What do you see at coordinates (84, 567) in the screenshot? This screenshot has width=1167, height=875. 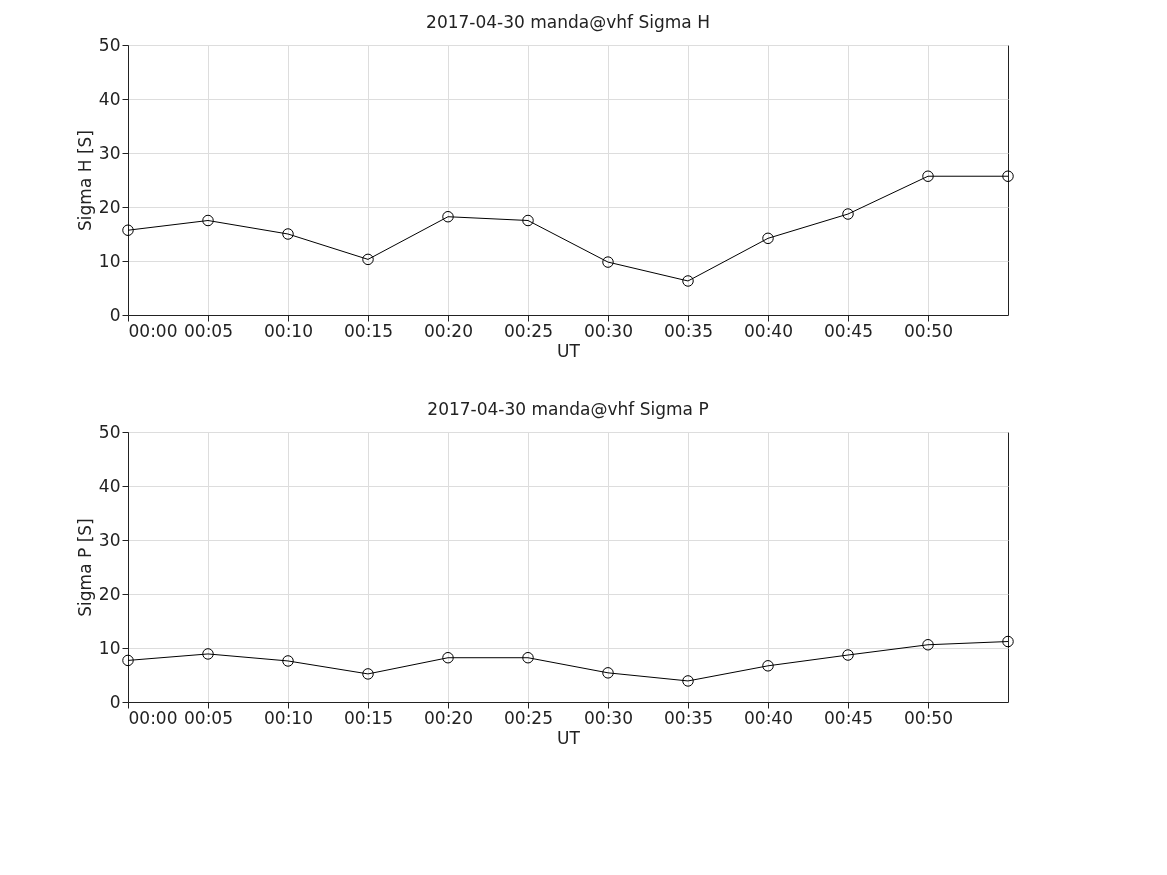 I see `y-axis-title: Sigma P [S]` at bounding box center [84, 567].